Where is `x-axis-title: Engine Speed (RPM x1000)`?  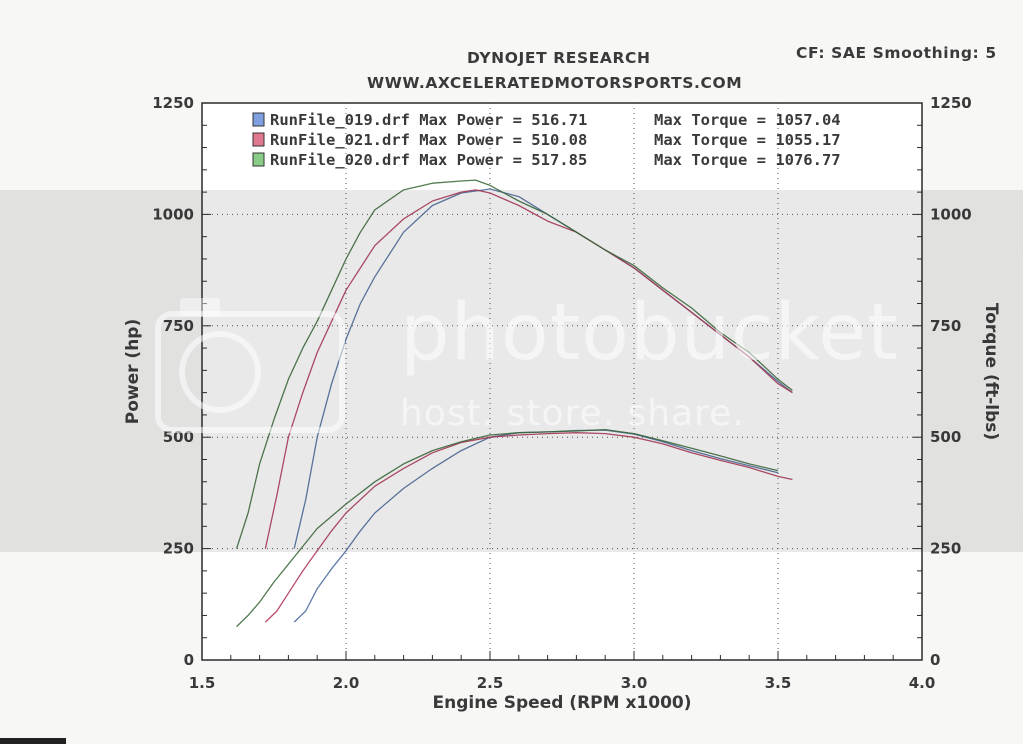 x-axis-title: Engine Speed (RPM x1000) is located at coordinates (561, 703).